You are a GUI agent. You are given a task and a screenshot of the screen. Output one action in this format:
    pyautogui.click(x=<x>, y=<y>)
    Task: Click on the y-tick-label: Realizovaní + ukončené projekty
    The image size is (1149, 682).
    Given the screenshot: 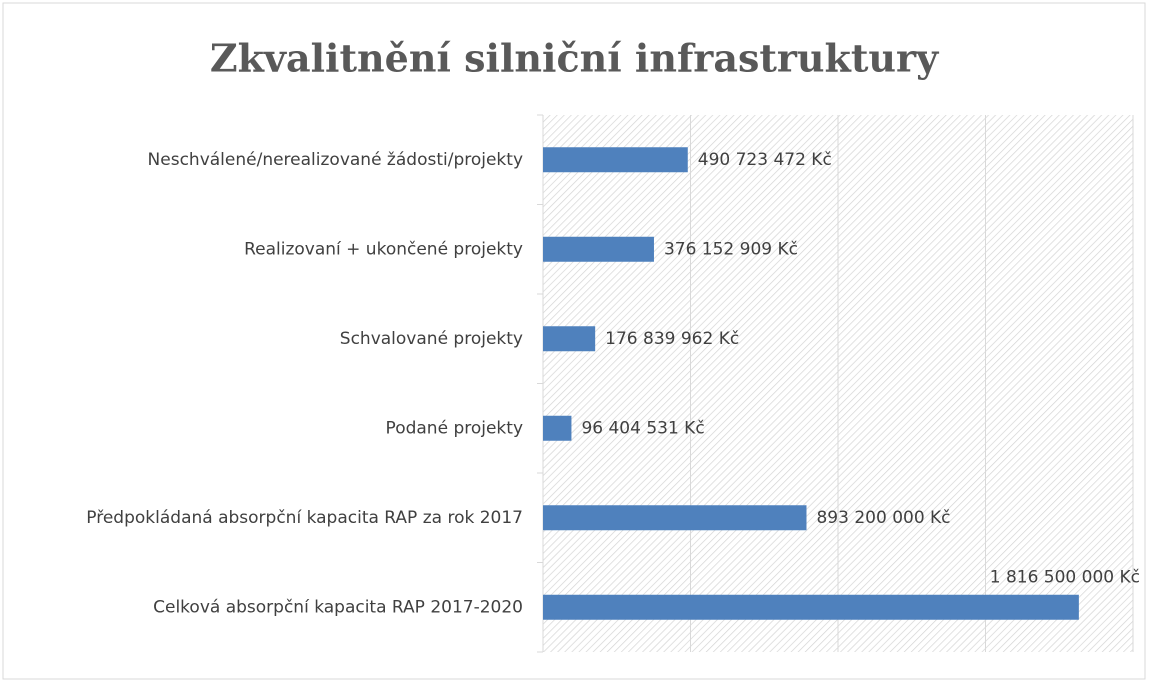 What is the action you would take?
    pyautogui.click(x=383, y=249)
    